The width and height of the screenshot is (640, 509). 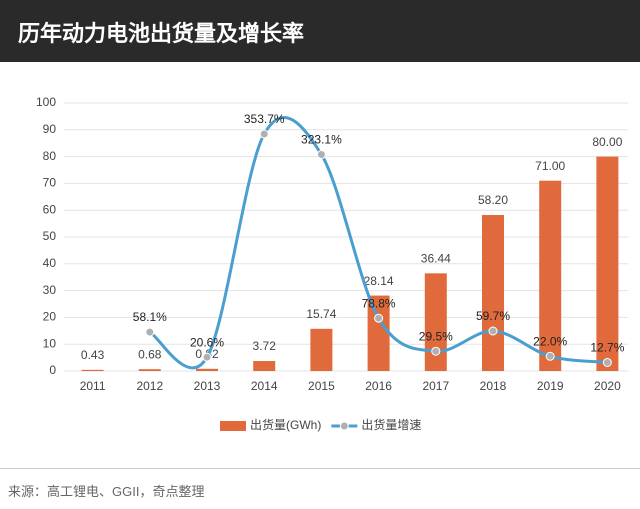 I want to click on growth-value-label: 59.7%, so click(x=493, y=316).